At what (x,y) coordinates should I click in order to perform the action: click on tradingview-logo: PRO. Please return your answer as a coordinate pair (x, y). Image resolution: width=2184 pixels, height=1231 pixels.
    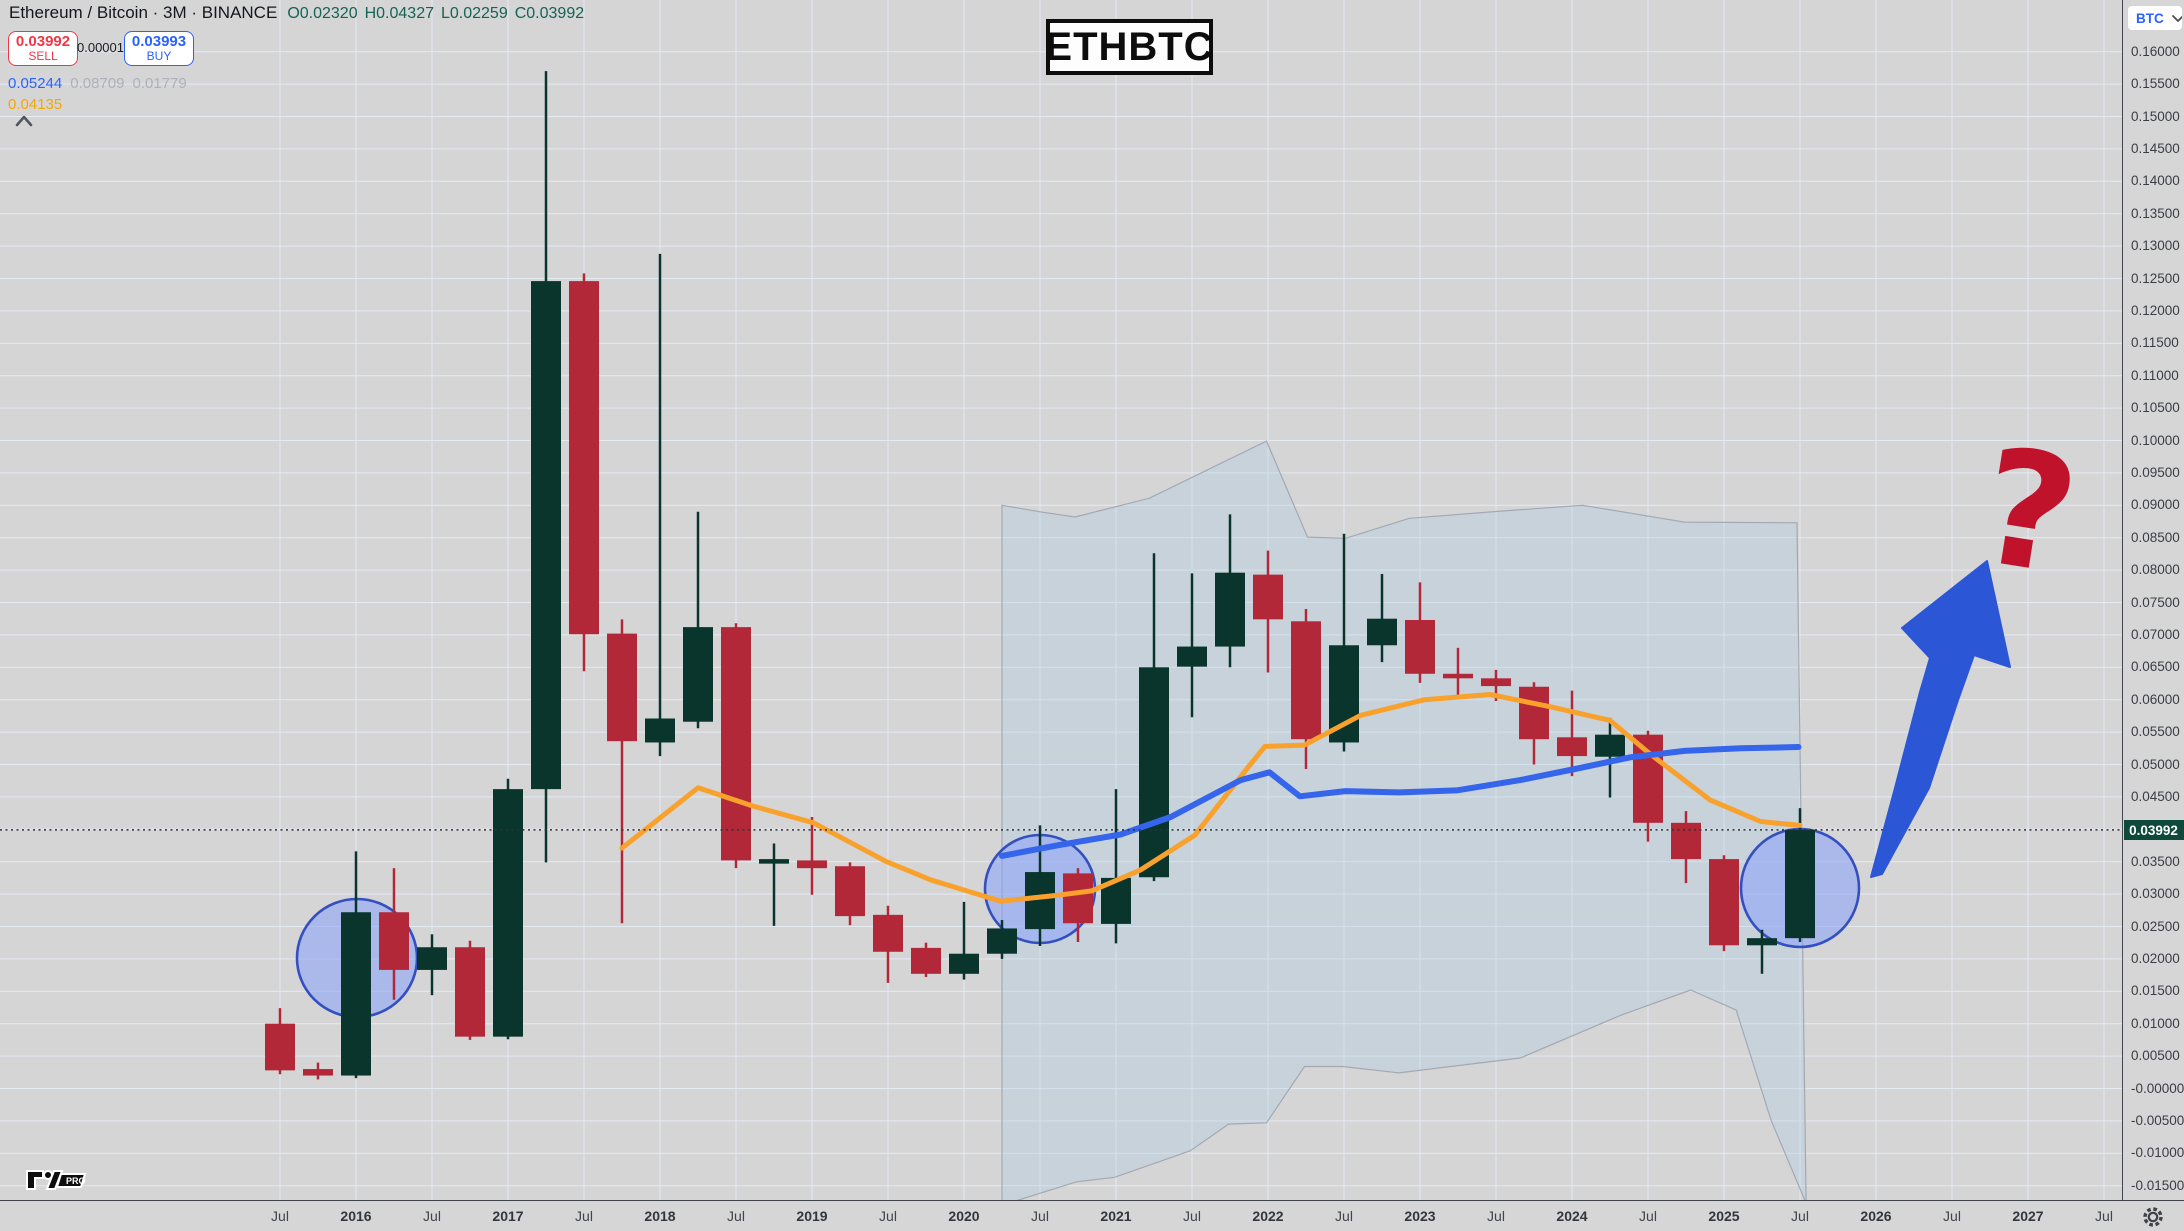
    Looking at the image, I should click on (57, 1180).